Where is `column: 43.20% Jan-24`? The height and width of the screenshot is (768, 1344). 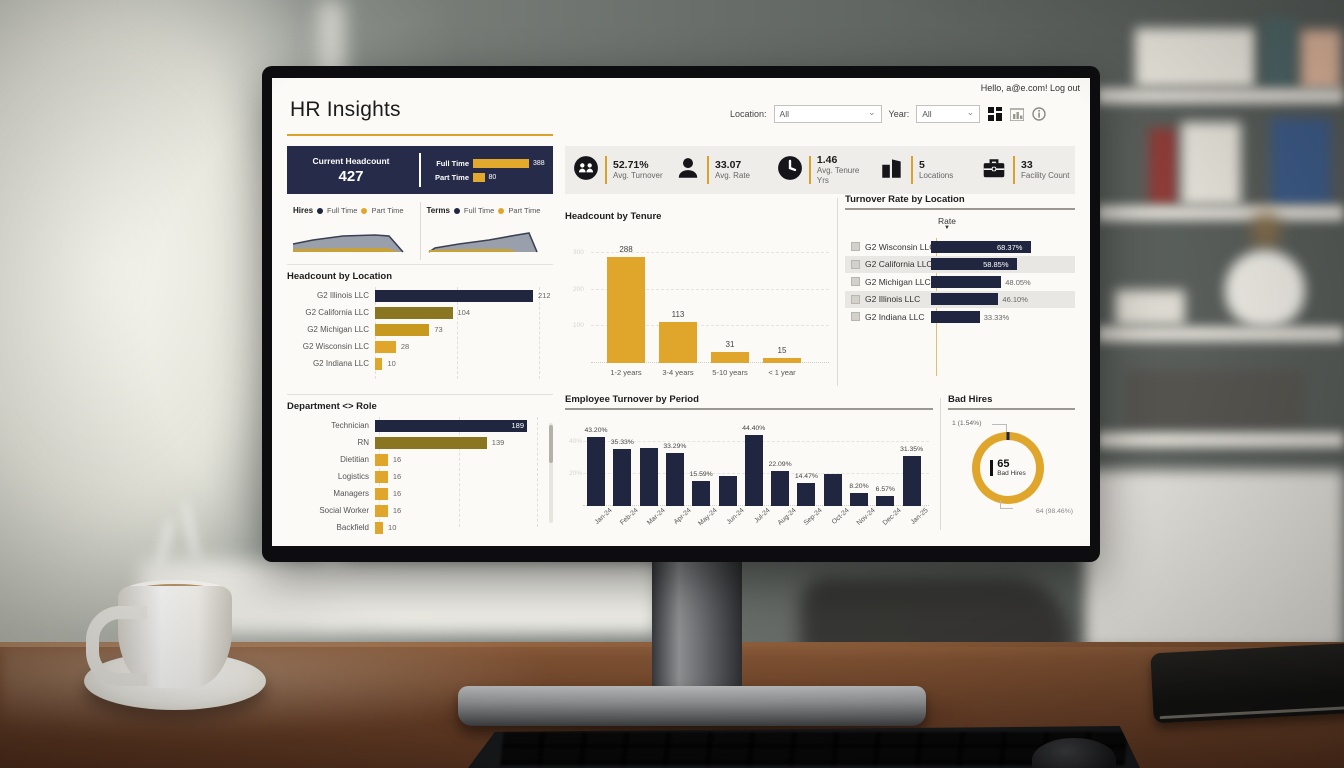 column: 43.20% Jan-24 is located at coordinates (598, 476).